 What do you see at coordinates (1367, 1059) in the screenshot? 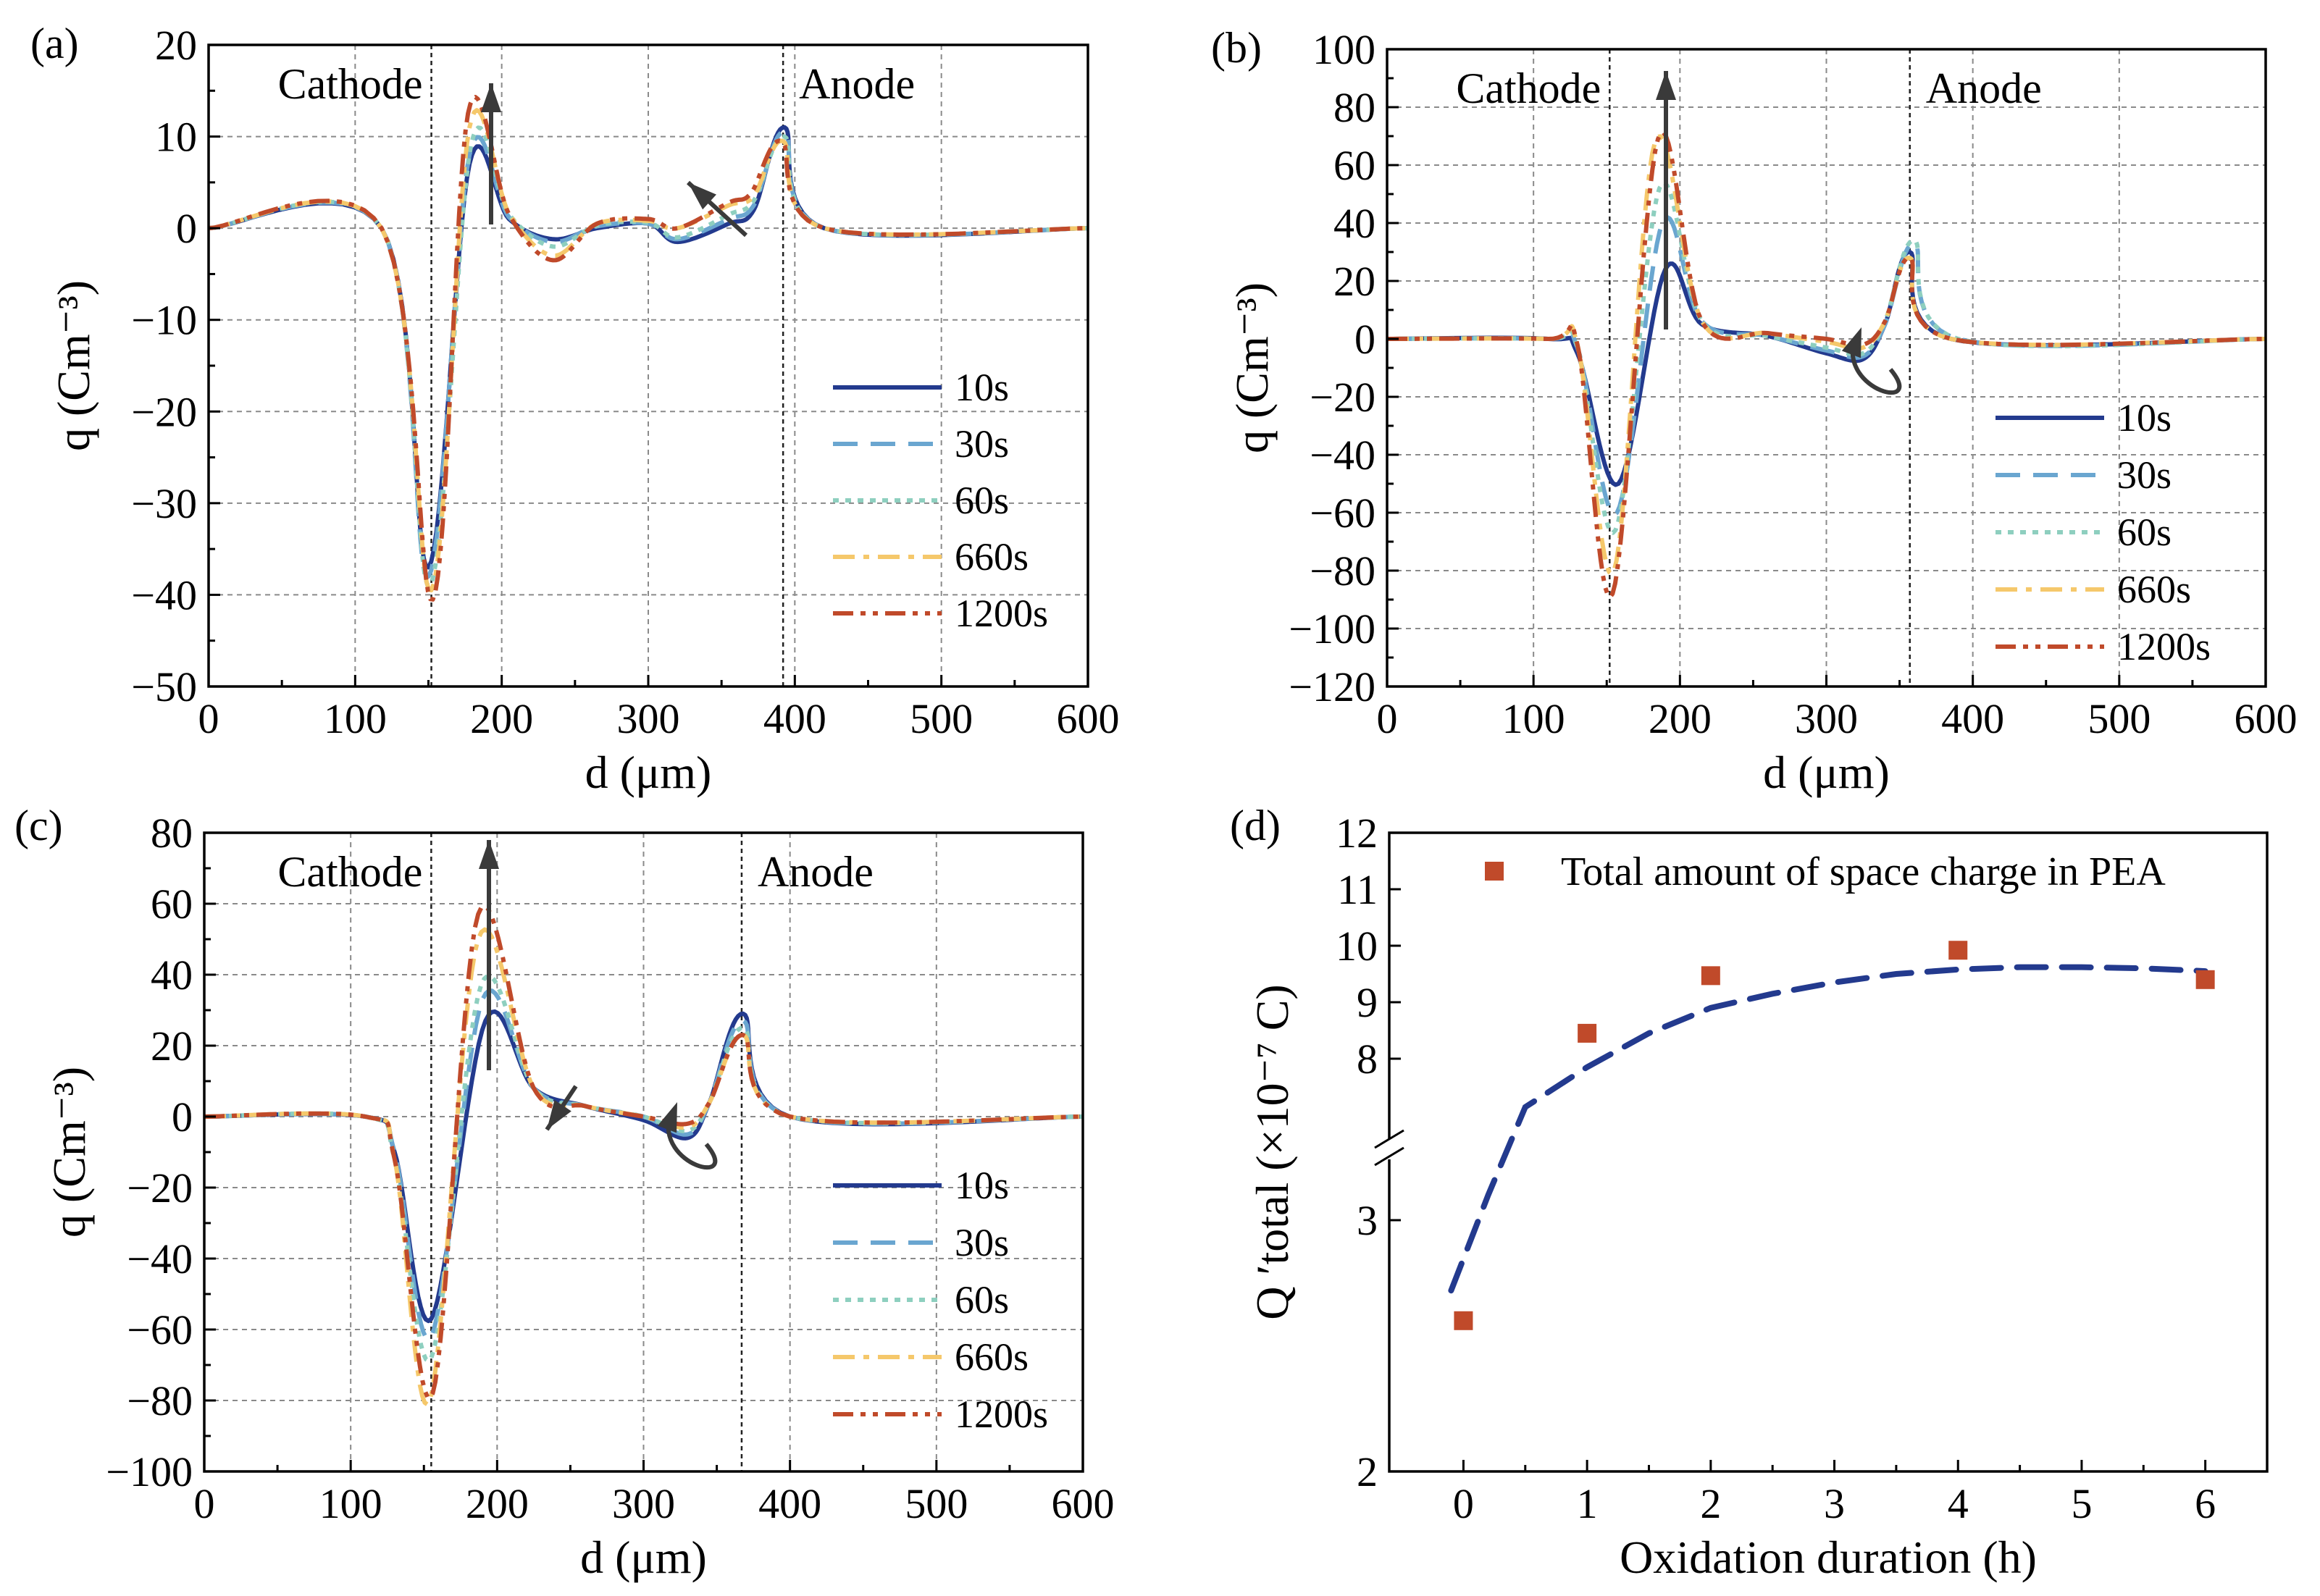
I see `y-tick-label: 8` at bounding box center [1367, 1059].